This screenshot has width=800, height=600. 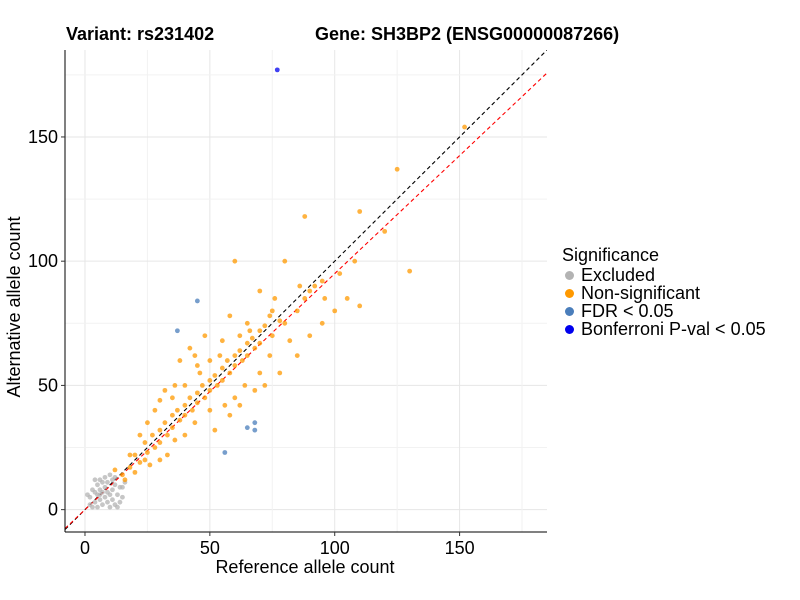 What do you see at coordinates (467, 34) in the screenshot?
I see `gene-title: Gene: SH3BP2 (ENSG00000087266)` at bounding box center [467, 34].